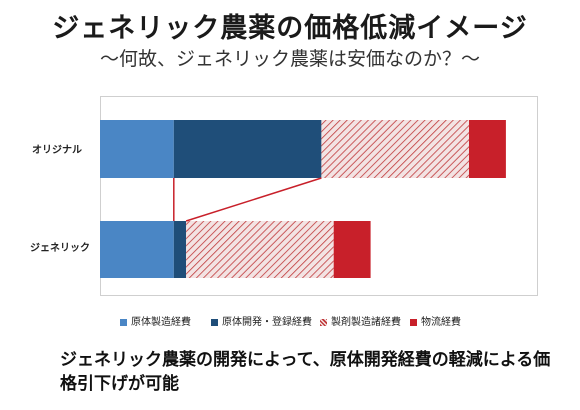 Image resolution: width=580 pixels, height=410 pixels. What do you see at coordinates (441, 322) in the screenshot?
I see `legend-label: 物流経費` at bounding box center [441, 322].